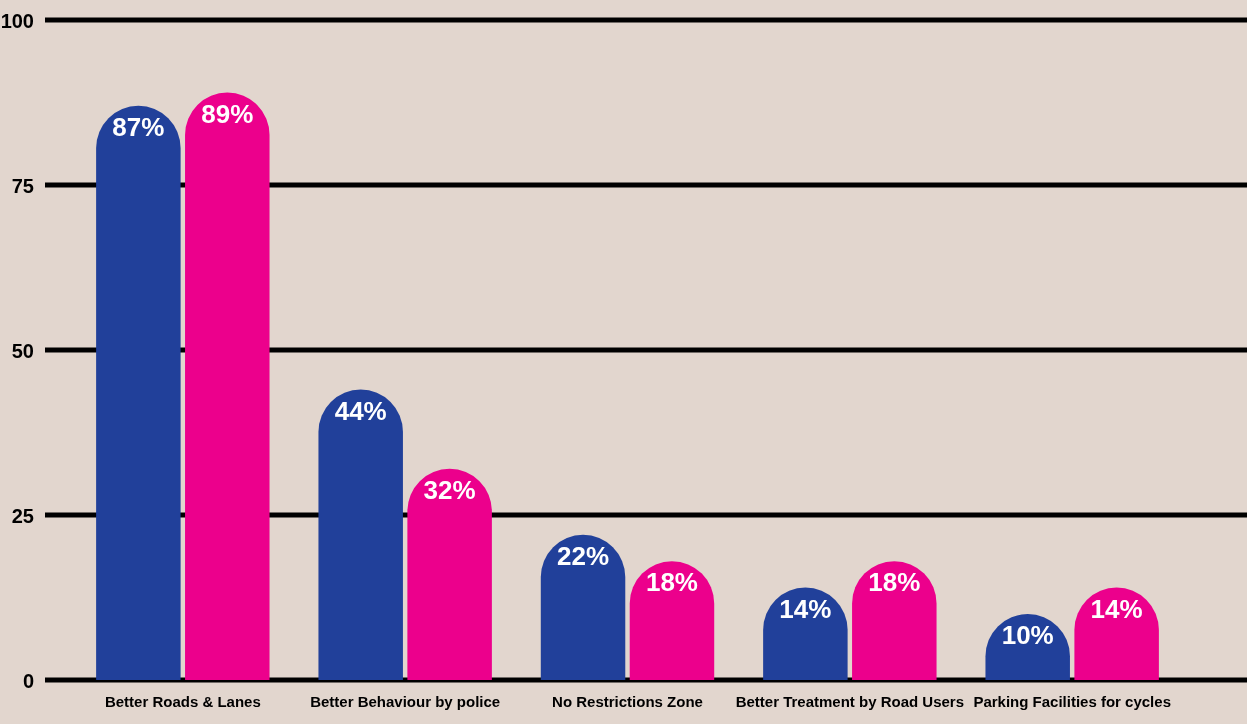  I want to click on data-label: 87%, so click(138, 126).